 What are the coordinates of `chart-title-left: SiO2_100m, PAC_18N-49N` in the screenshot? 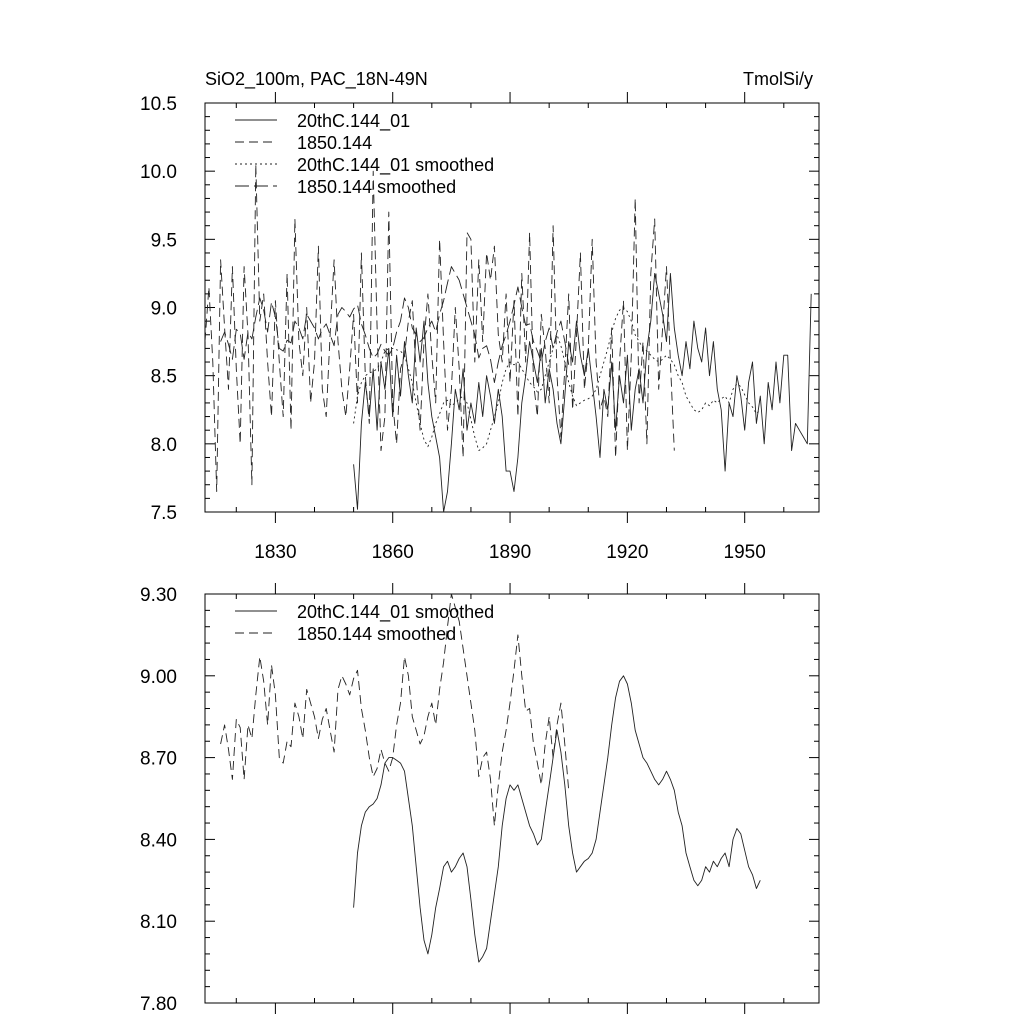 It's located at (316, 79).